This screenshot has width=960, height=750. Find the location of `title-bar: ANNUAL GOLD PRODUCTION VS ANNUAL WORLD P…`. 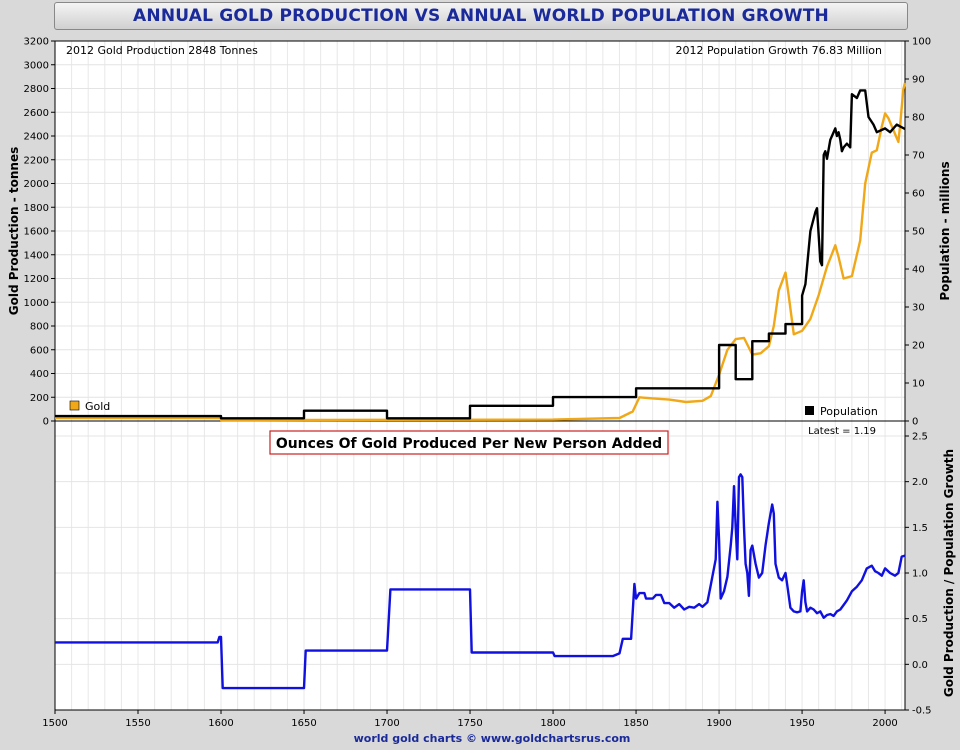

title-bar: ANNUAL GOLD PRODUCTION VS ANNUAL WORLD P… is located at coordinates (481, 16).